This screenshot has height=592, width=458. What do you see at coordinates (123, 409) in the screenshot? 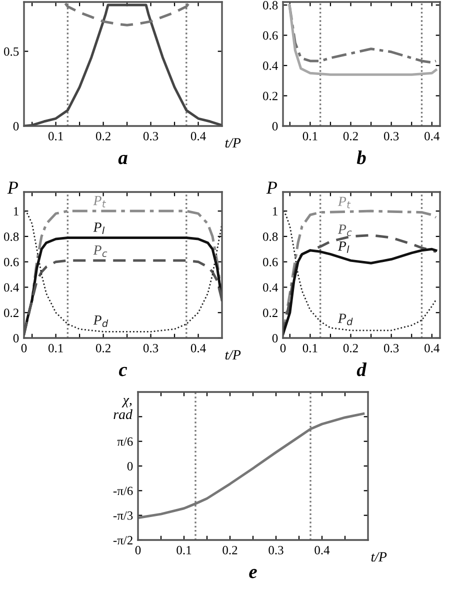
I see `y-axis-title: χ, rad` at bounding box center [123, 409].